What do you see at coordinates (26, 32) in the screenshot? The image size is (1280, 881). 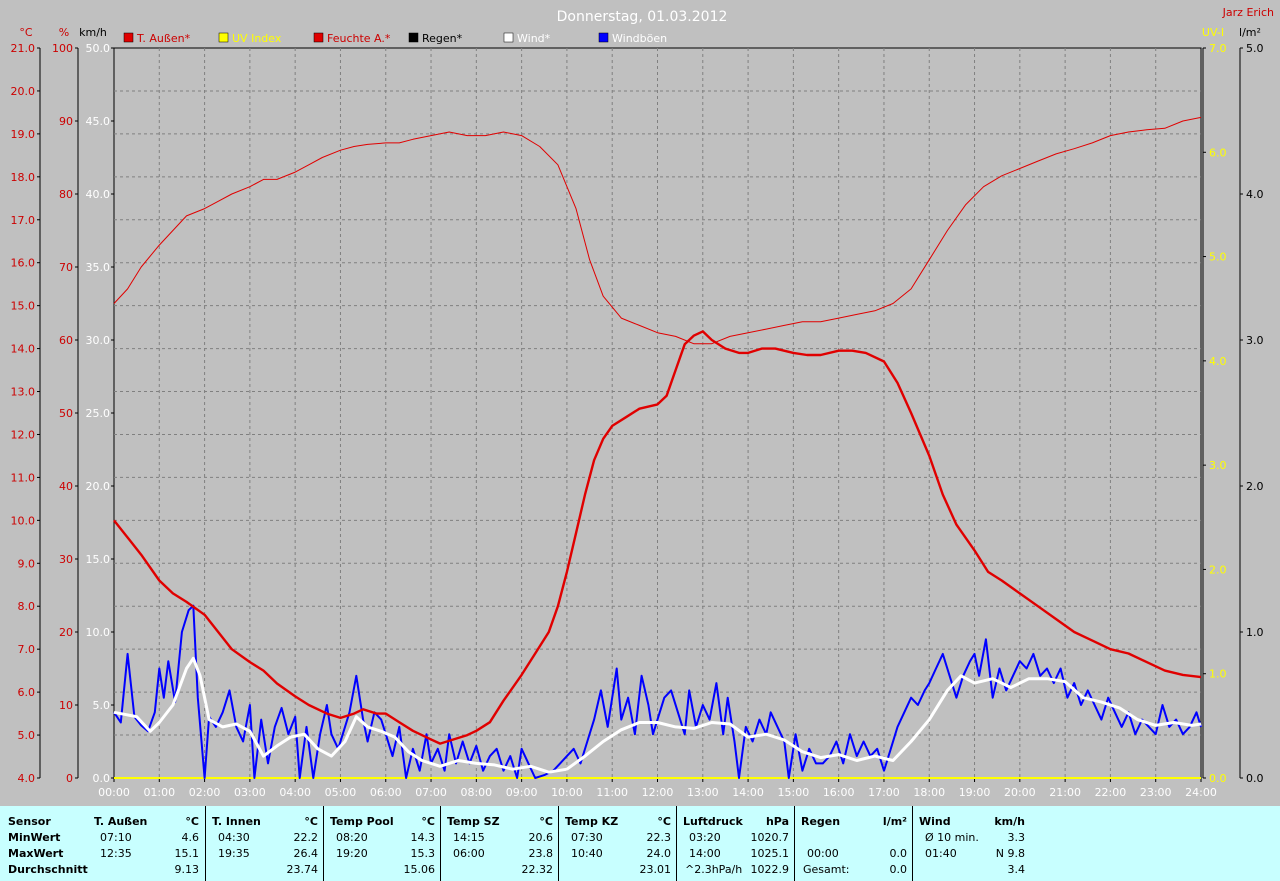 I see `temp-axis-unit: °C` at bounding box center [26, 32].